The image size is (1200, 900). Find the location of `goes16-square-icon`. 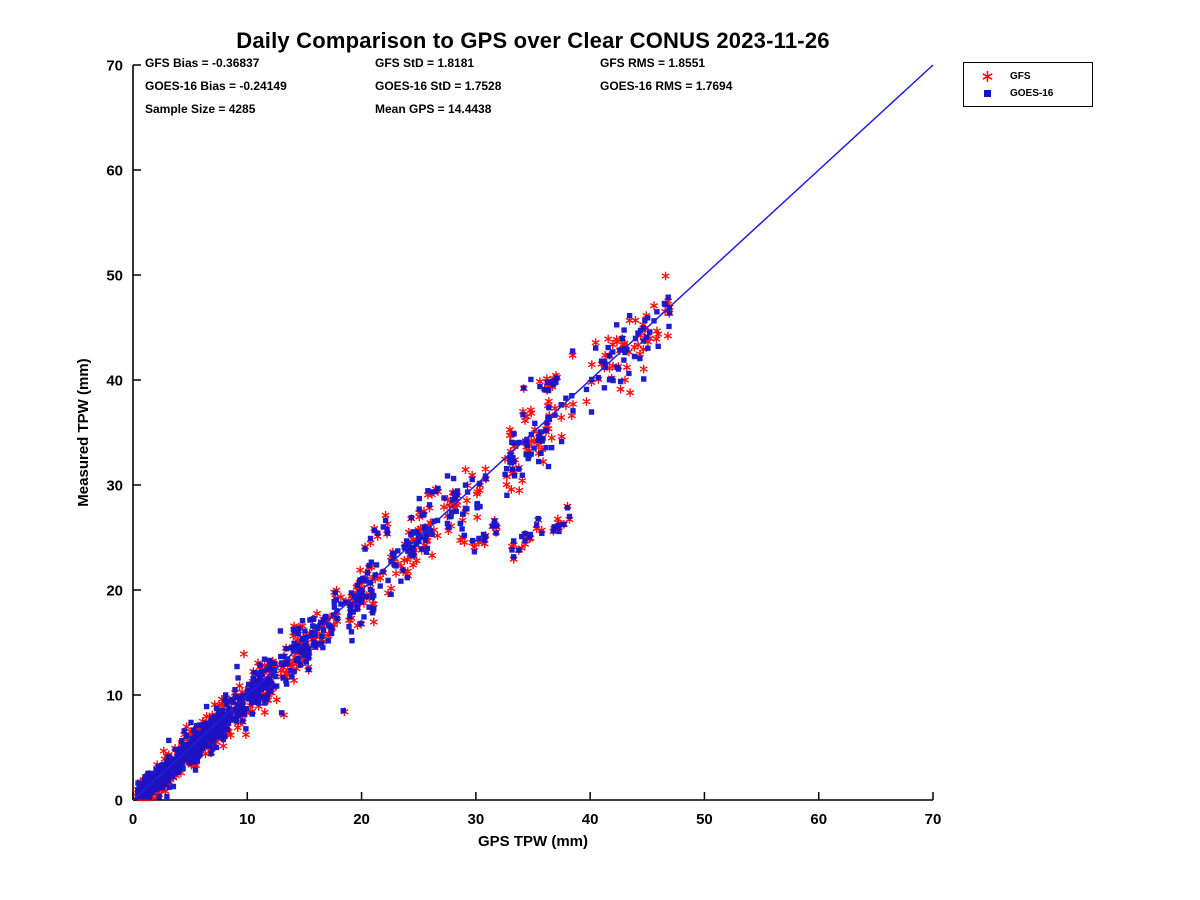

goes16-square-icon is located at coordinates (987, 93).